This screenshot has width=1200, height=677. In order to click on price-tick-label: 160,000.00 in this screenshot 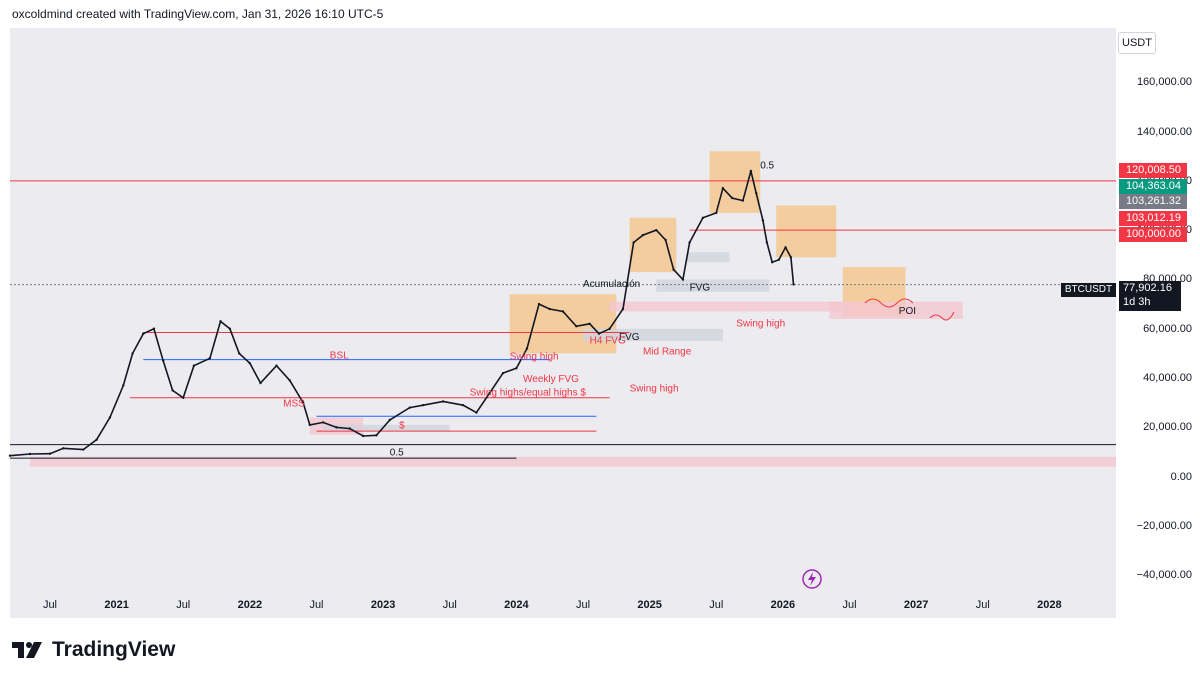, I will do `click(1164, 82)`.